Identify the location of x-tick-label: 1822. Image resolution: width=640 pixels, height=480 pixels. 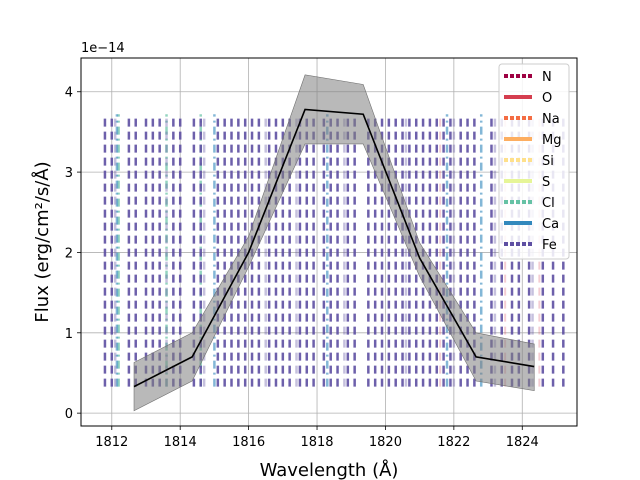
(453, 442).